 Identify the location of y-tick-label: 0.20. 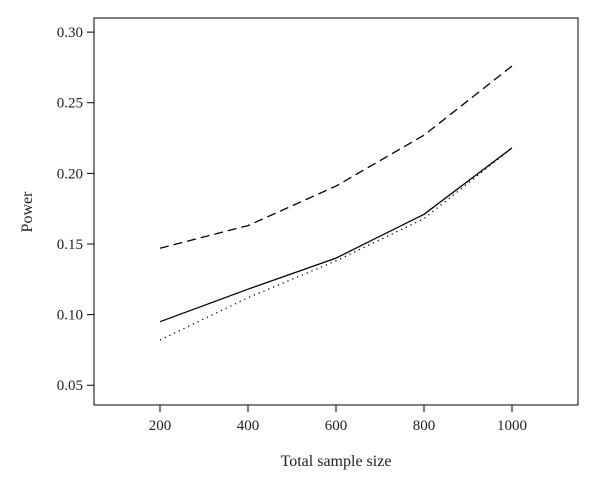
(70, 174).